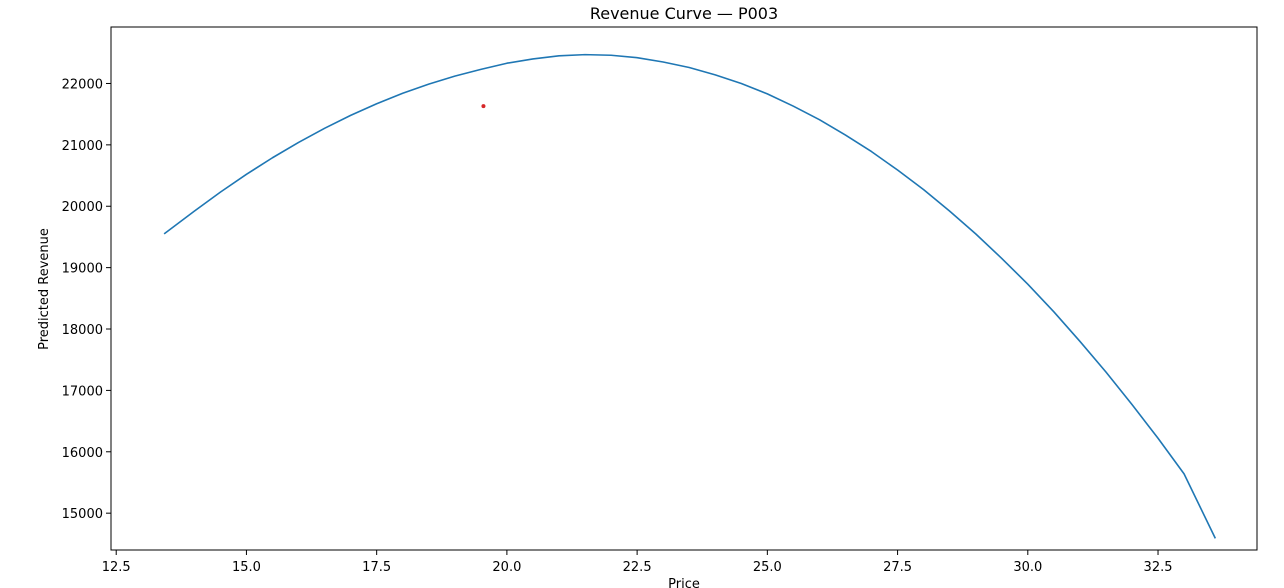 The image size is (1284, 588). What do you see at coordinates (376, 567) in the screenshot?
I see `x-tick-label: 17.5` at bounding box center [376, 567].